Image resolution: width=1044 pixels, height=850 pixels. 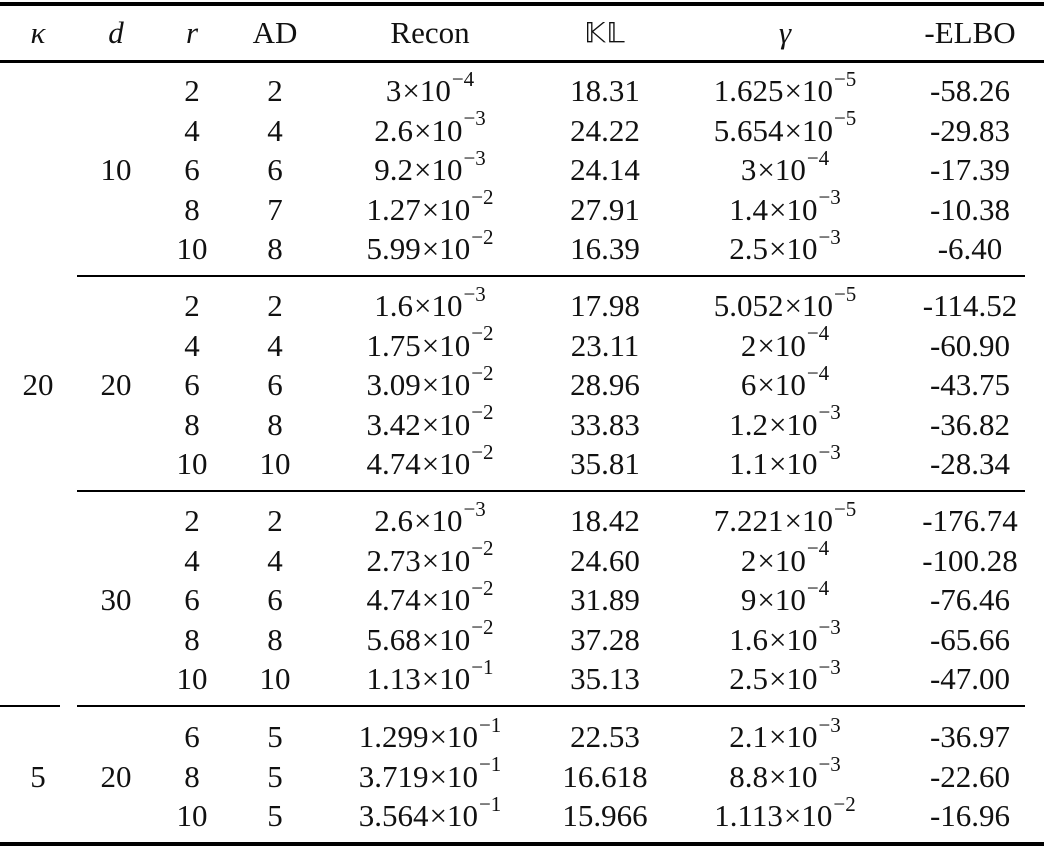 I want to click on cell-gamma: 2.1×10⁻³, so click(x=785, y=735).